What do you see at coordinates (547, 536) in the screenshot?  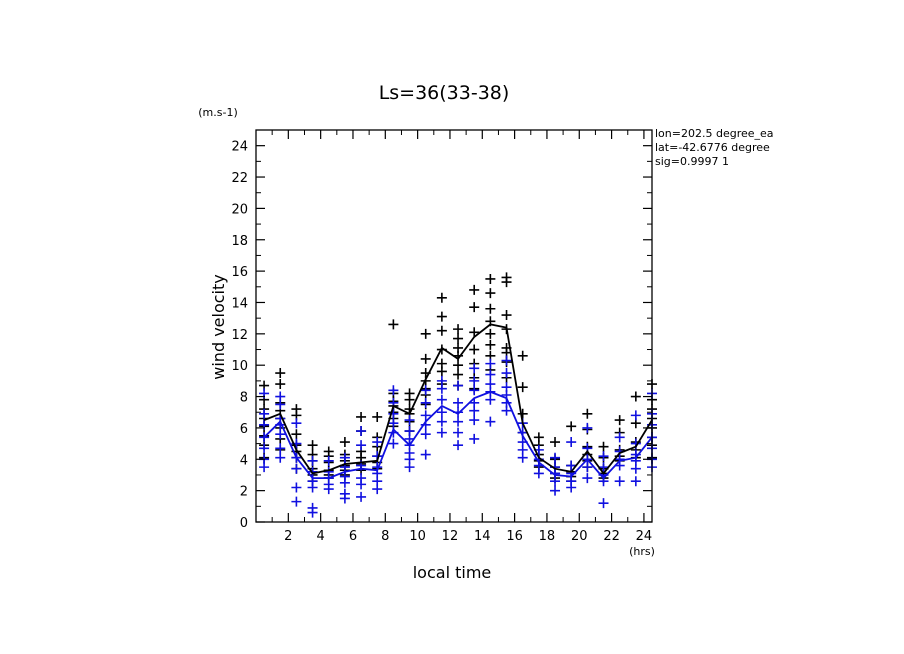 I see `x-tick-label-18: 18` at bounding box center [547, 536].